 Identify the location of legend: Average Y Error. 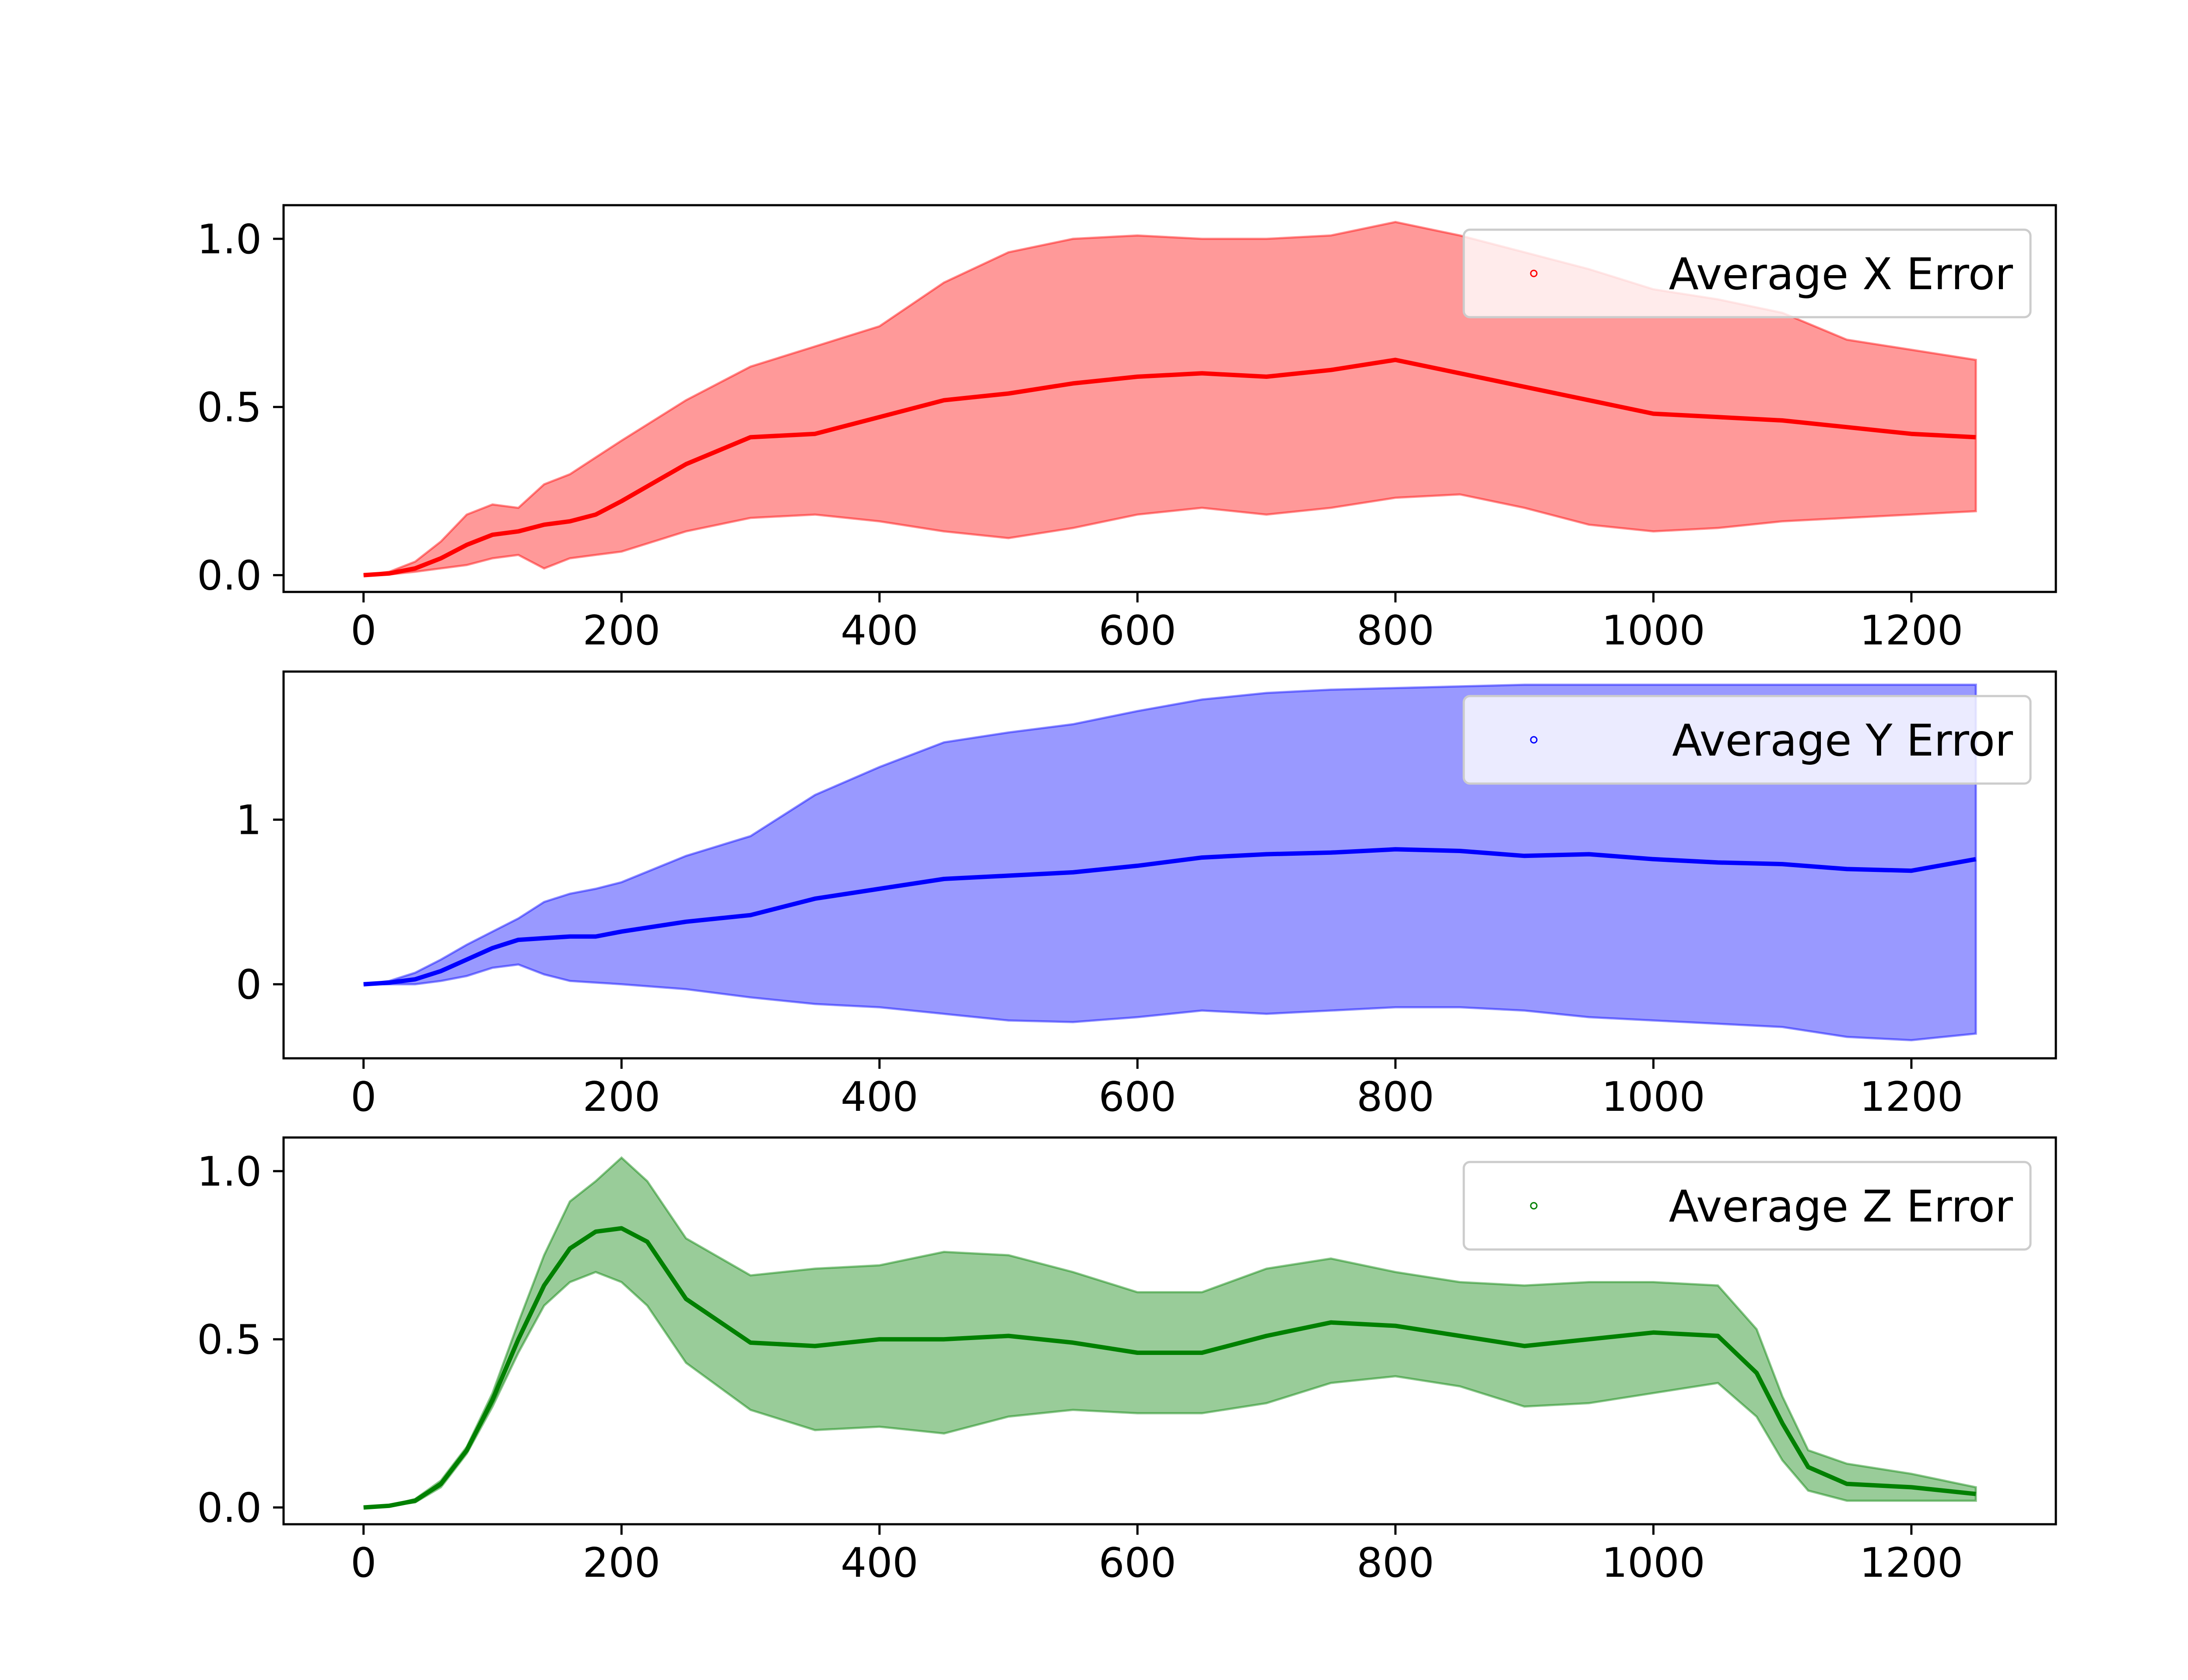
(1747, 740).